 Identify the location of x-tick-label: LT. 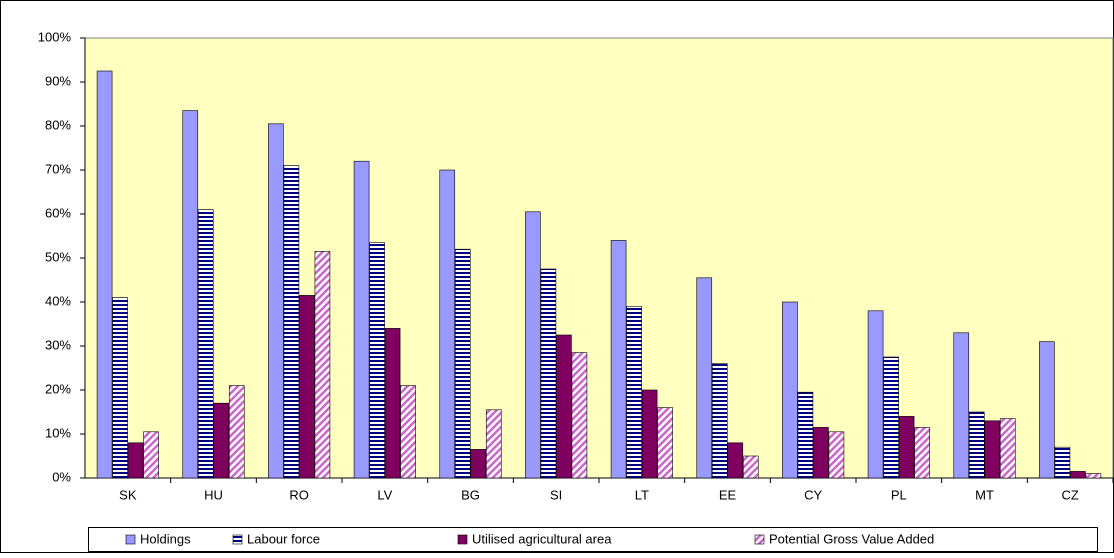
(642, 494).